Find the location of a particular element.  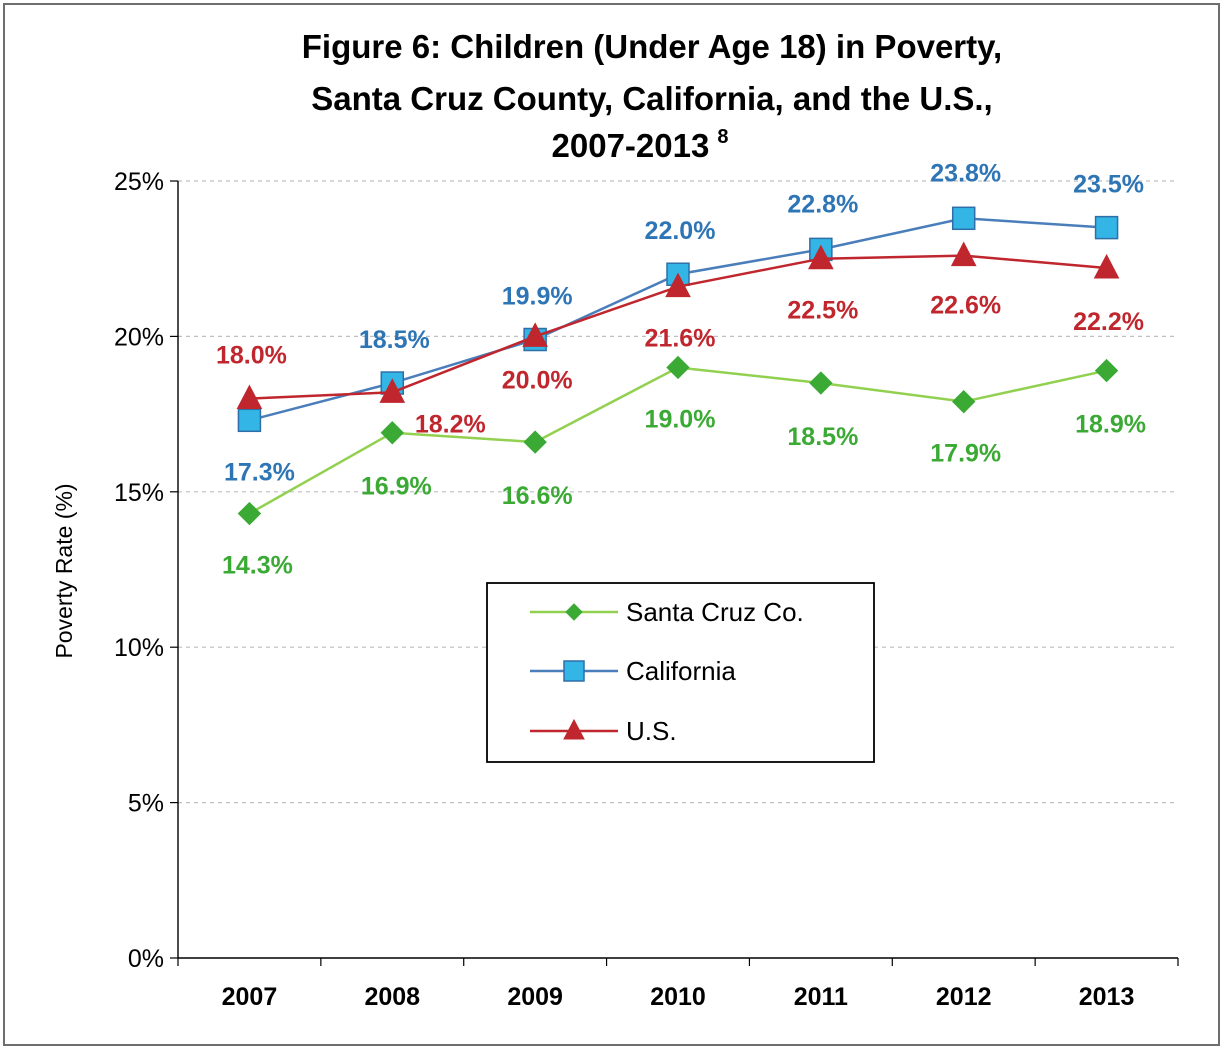

data-label: 16.6% is located at coordinates (537, 496).